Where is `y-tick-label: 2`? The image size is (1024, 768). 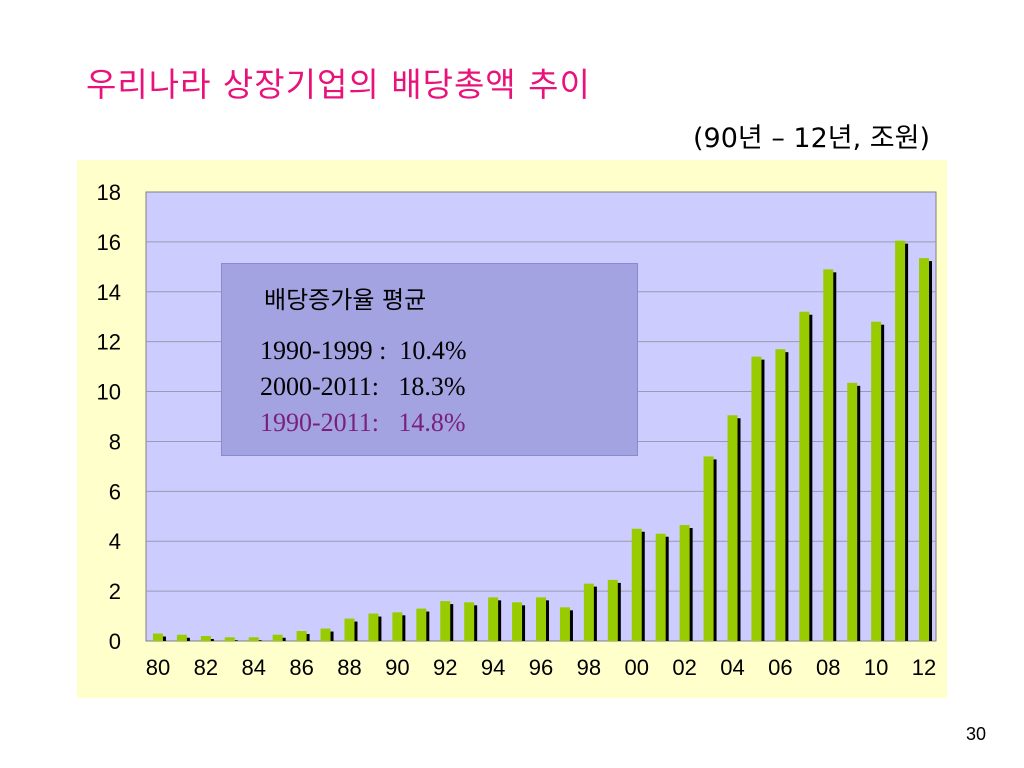 y-tick-label: 2 is located at coordinates (115, 591).